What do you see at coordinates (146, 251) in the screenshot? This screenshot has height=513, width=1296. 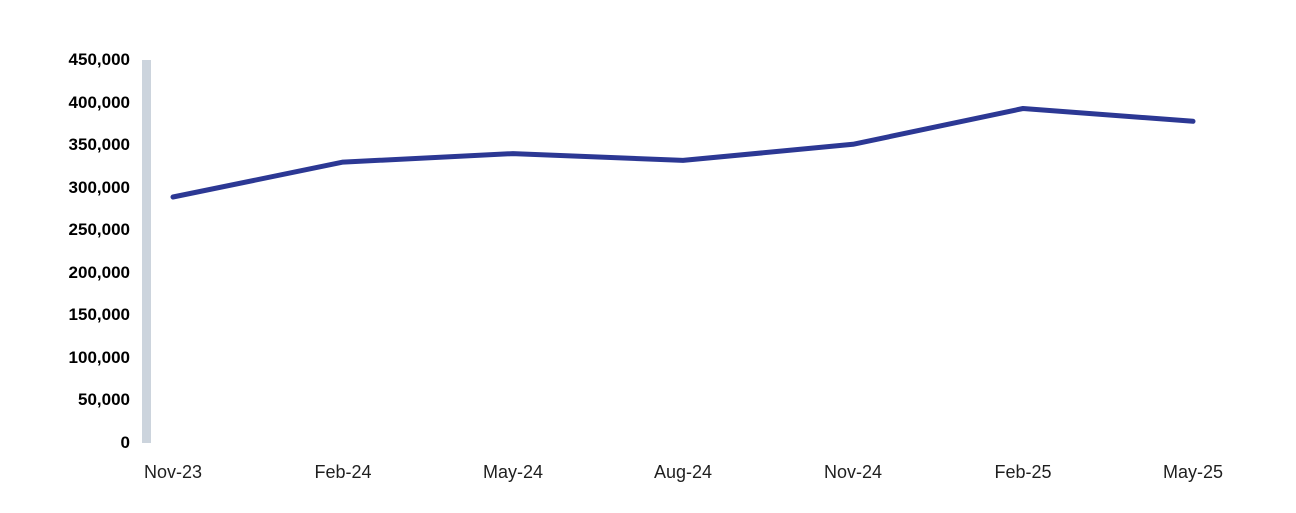 I see `y-axis-bar` at bounding box center [146, 251].